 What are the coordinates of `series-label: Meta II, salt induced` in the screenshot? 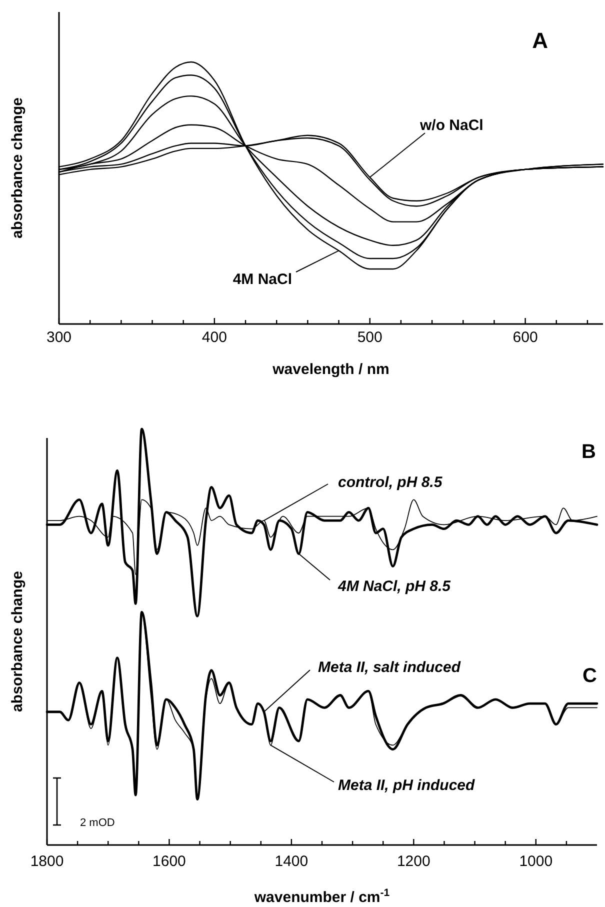 It's located at (390, 667).